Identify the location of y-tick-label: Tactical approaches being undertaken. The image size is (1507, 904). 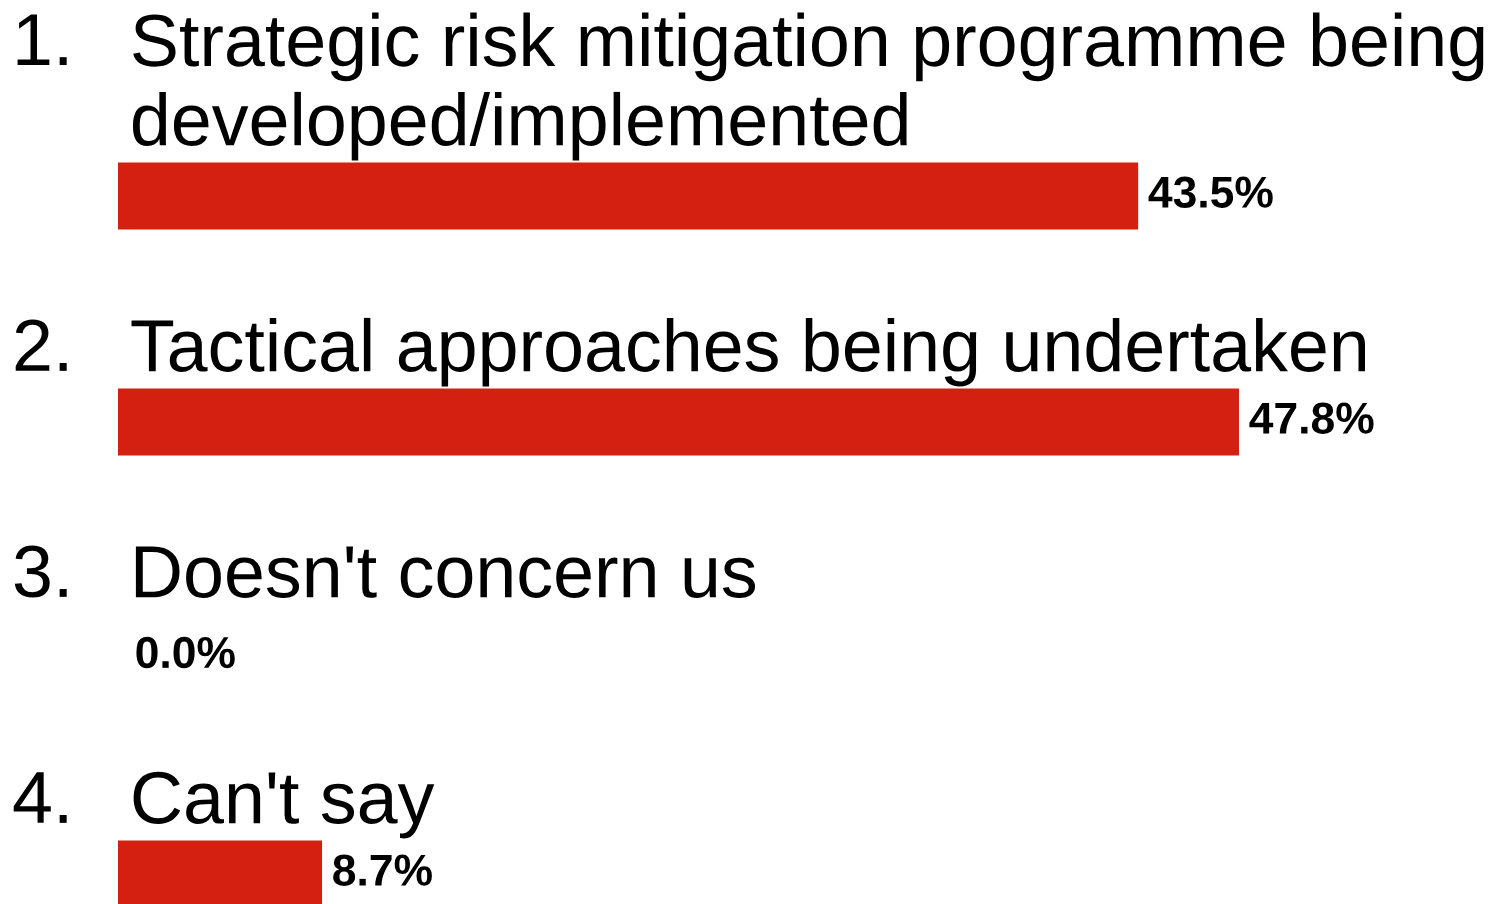
(748, 352).